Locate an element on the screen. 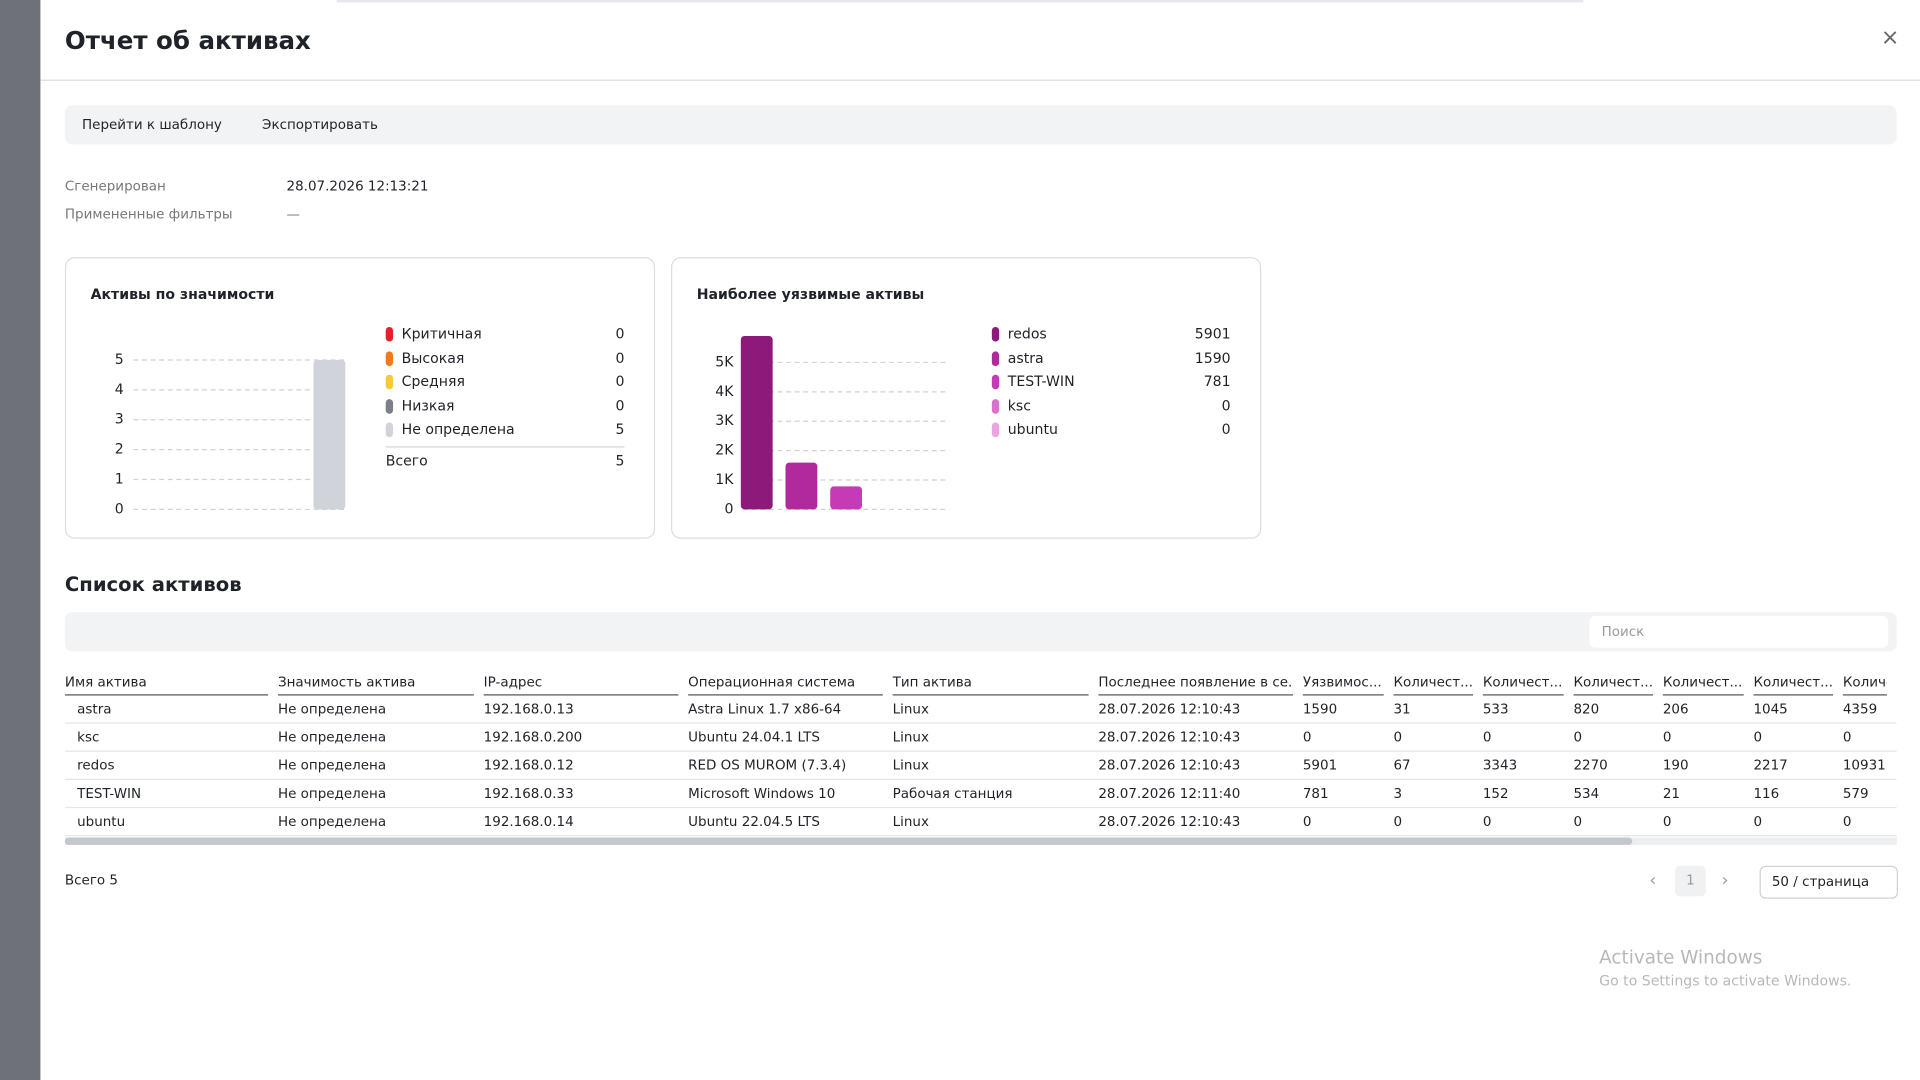  legend-label: ubuntu is located at coordinates (1033, 430).